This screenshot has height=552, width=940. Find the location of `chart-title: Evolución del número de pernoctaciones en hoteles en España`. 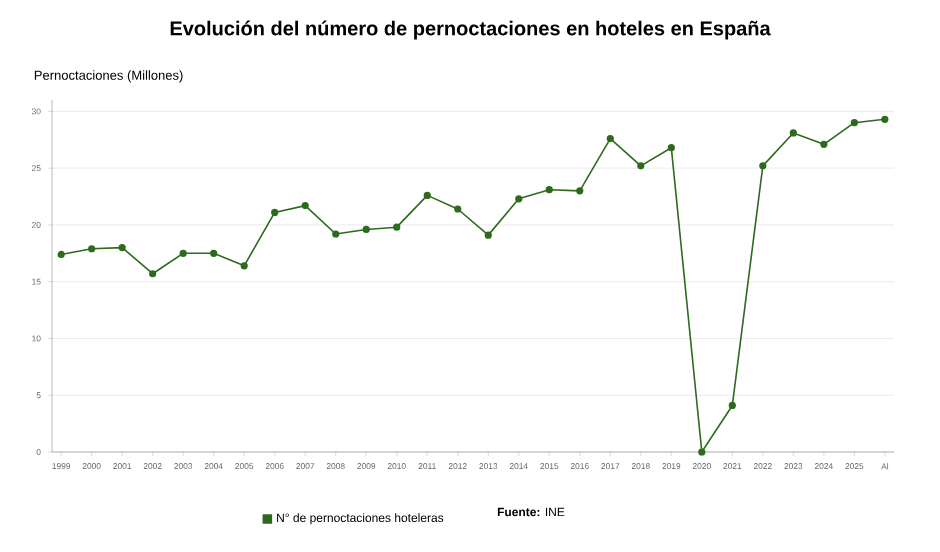

chart-title: Evolución del número de pernoctaciones en hoteles en España is located at coordinates (470, 30).